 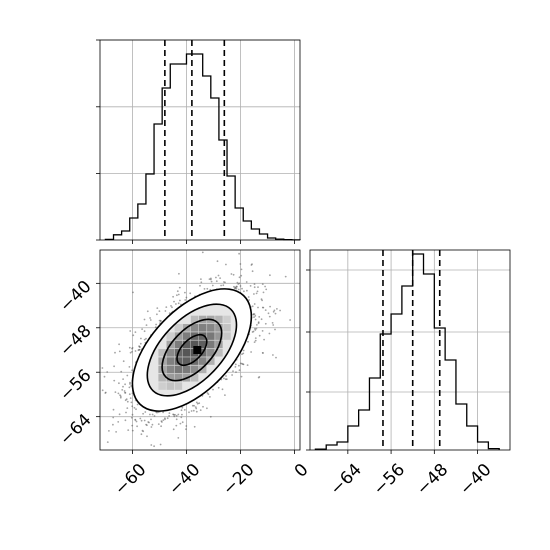 I want to click on hist-bottom-right-grid, so click(x=410, y=350).